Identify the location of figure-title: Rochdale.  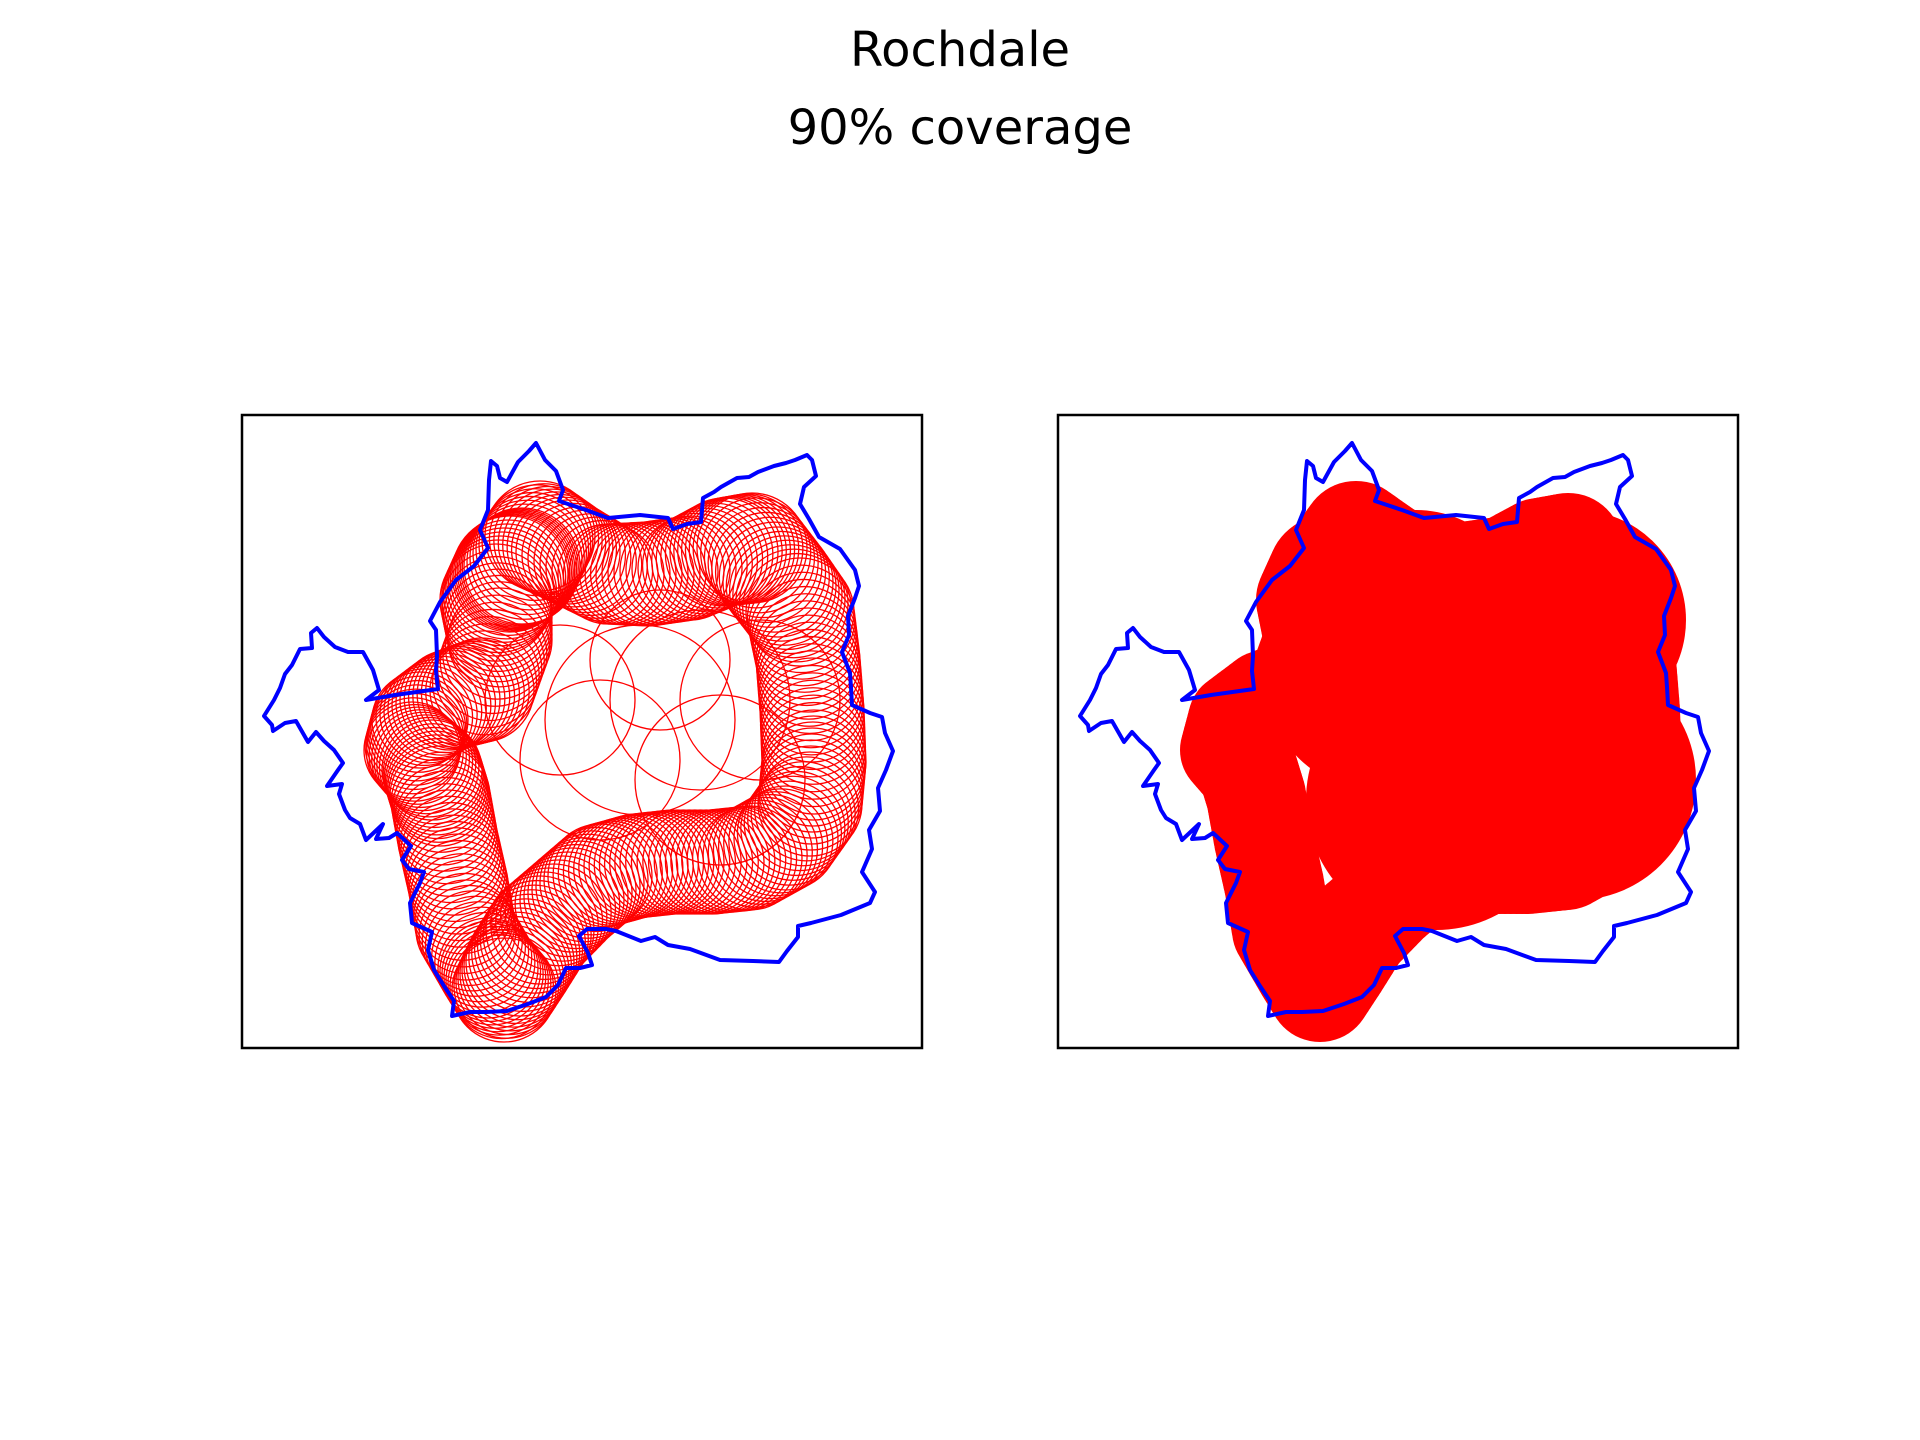
(960, 50).